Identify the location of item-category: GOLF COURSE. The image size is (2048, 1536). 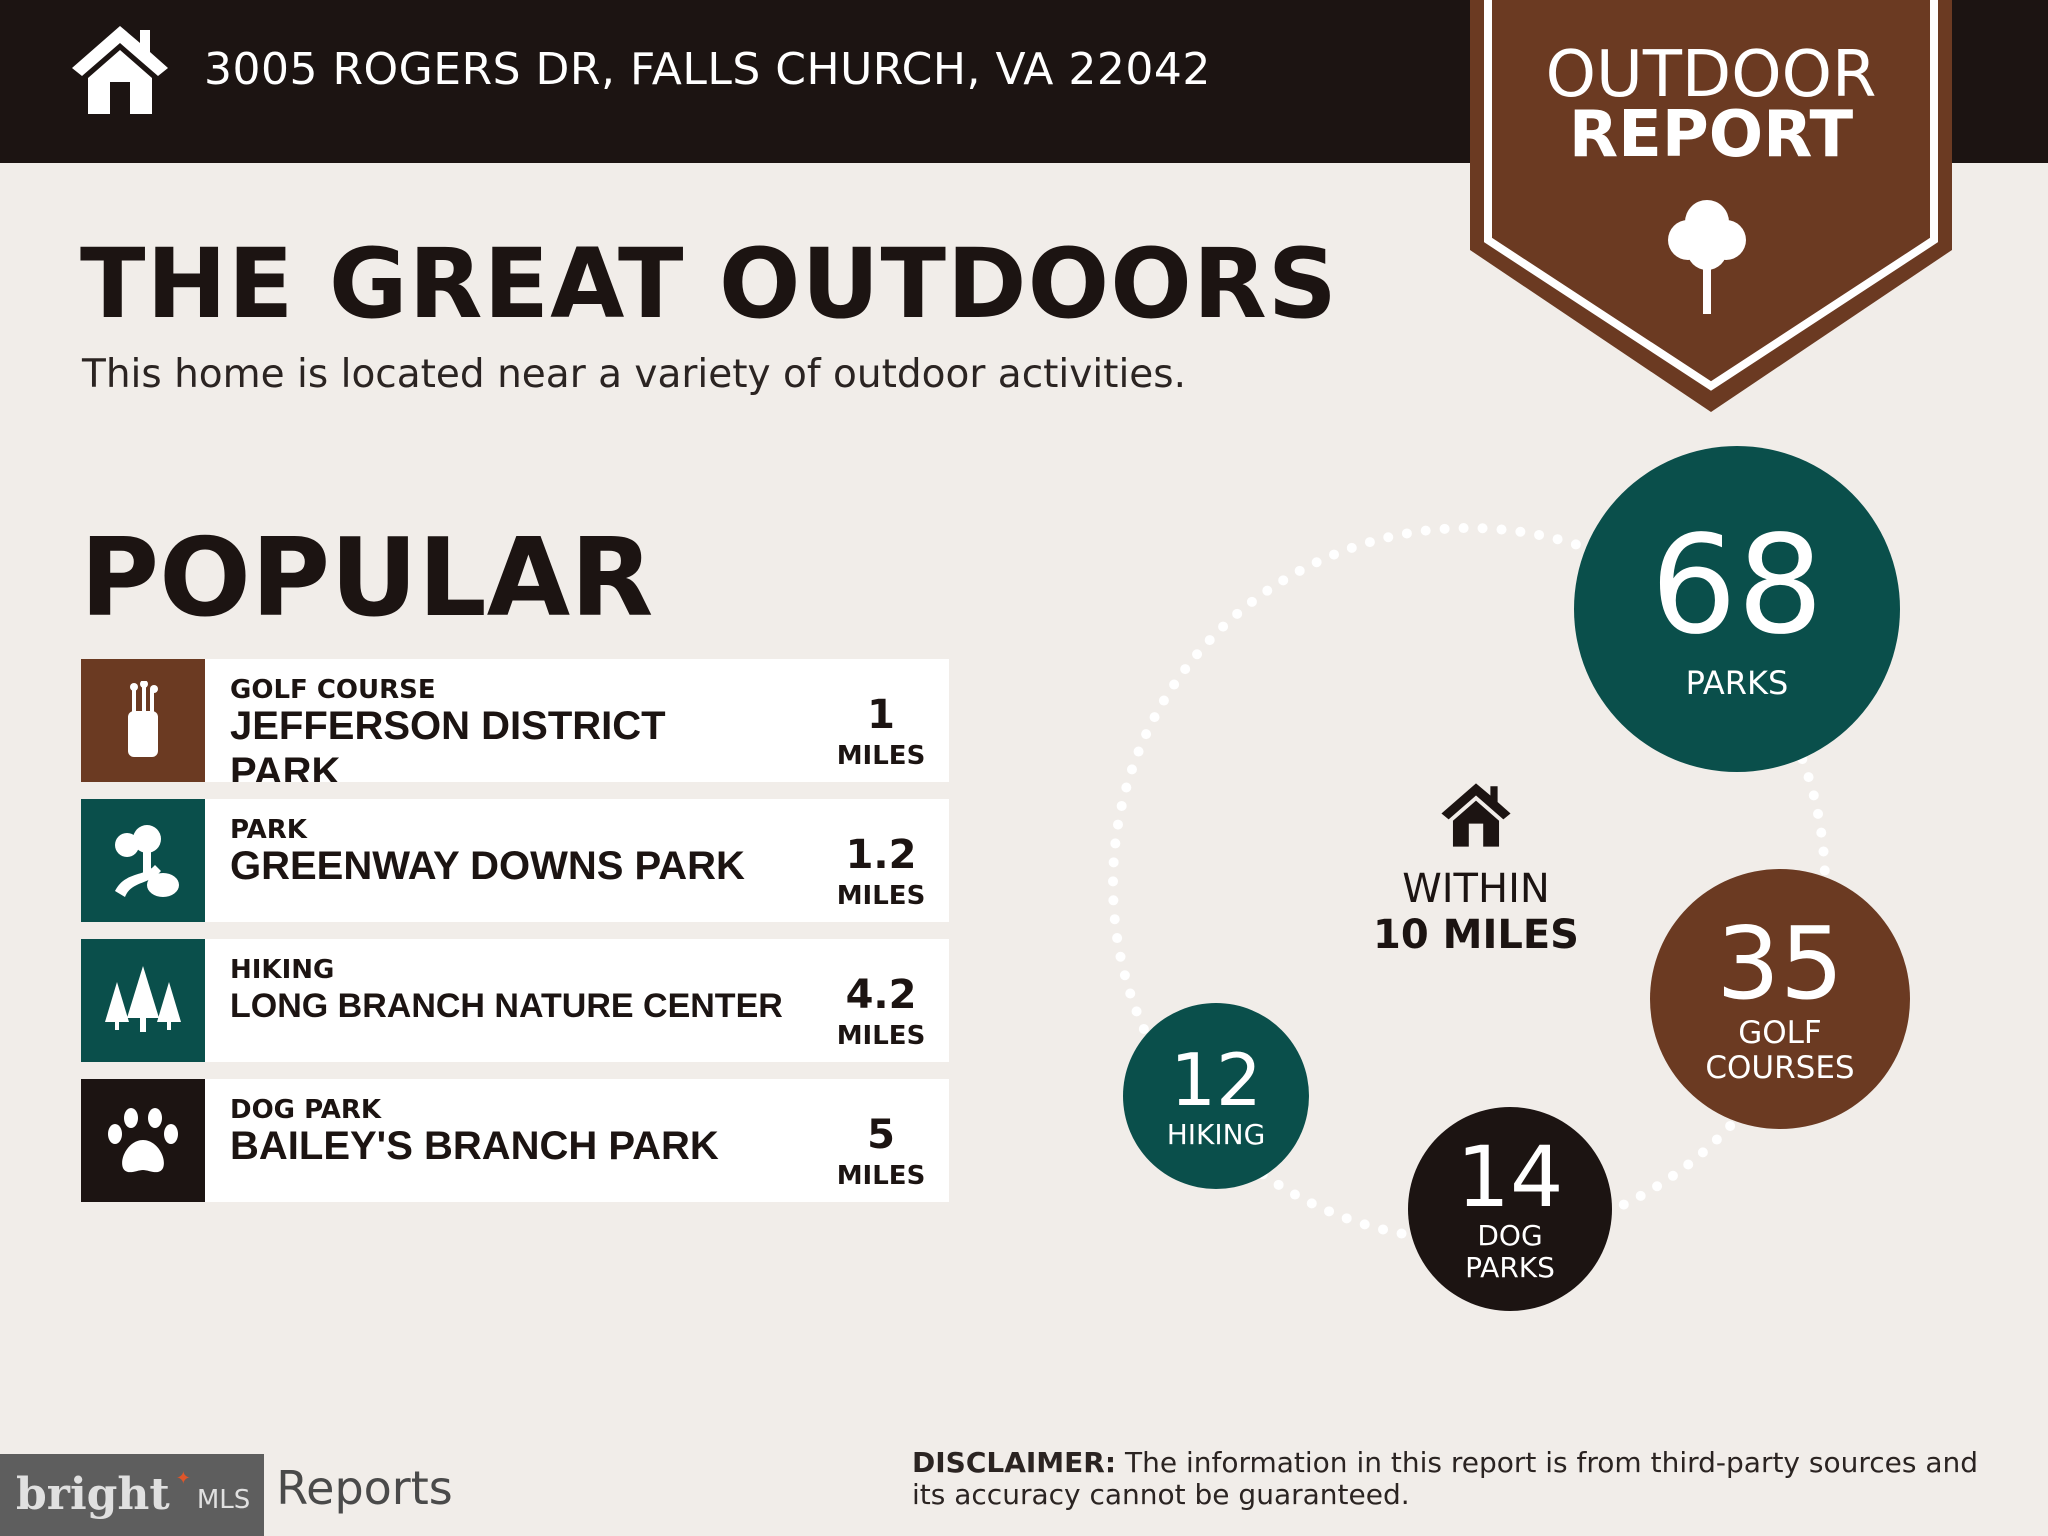
(333, 690).